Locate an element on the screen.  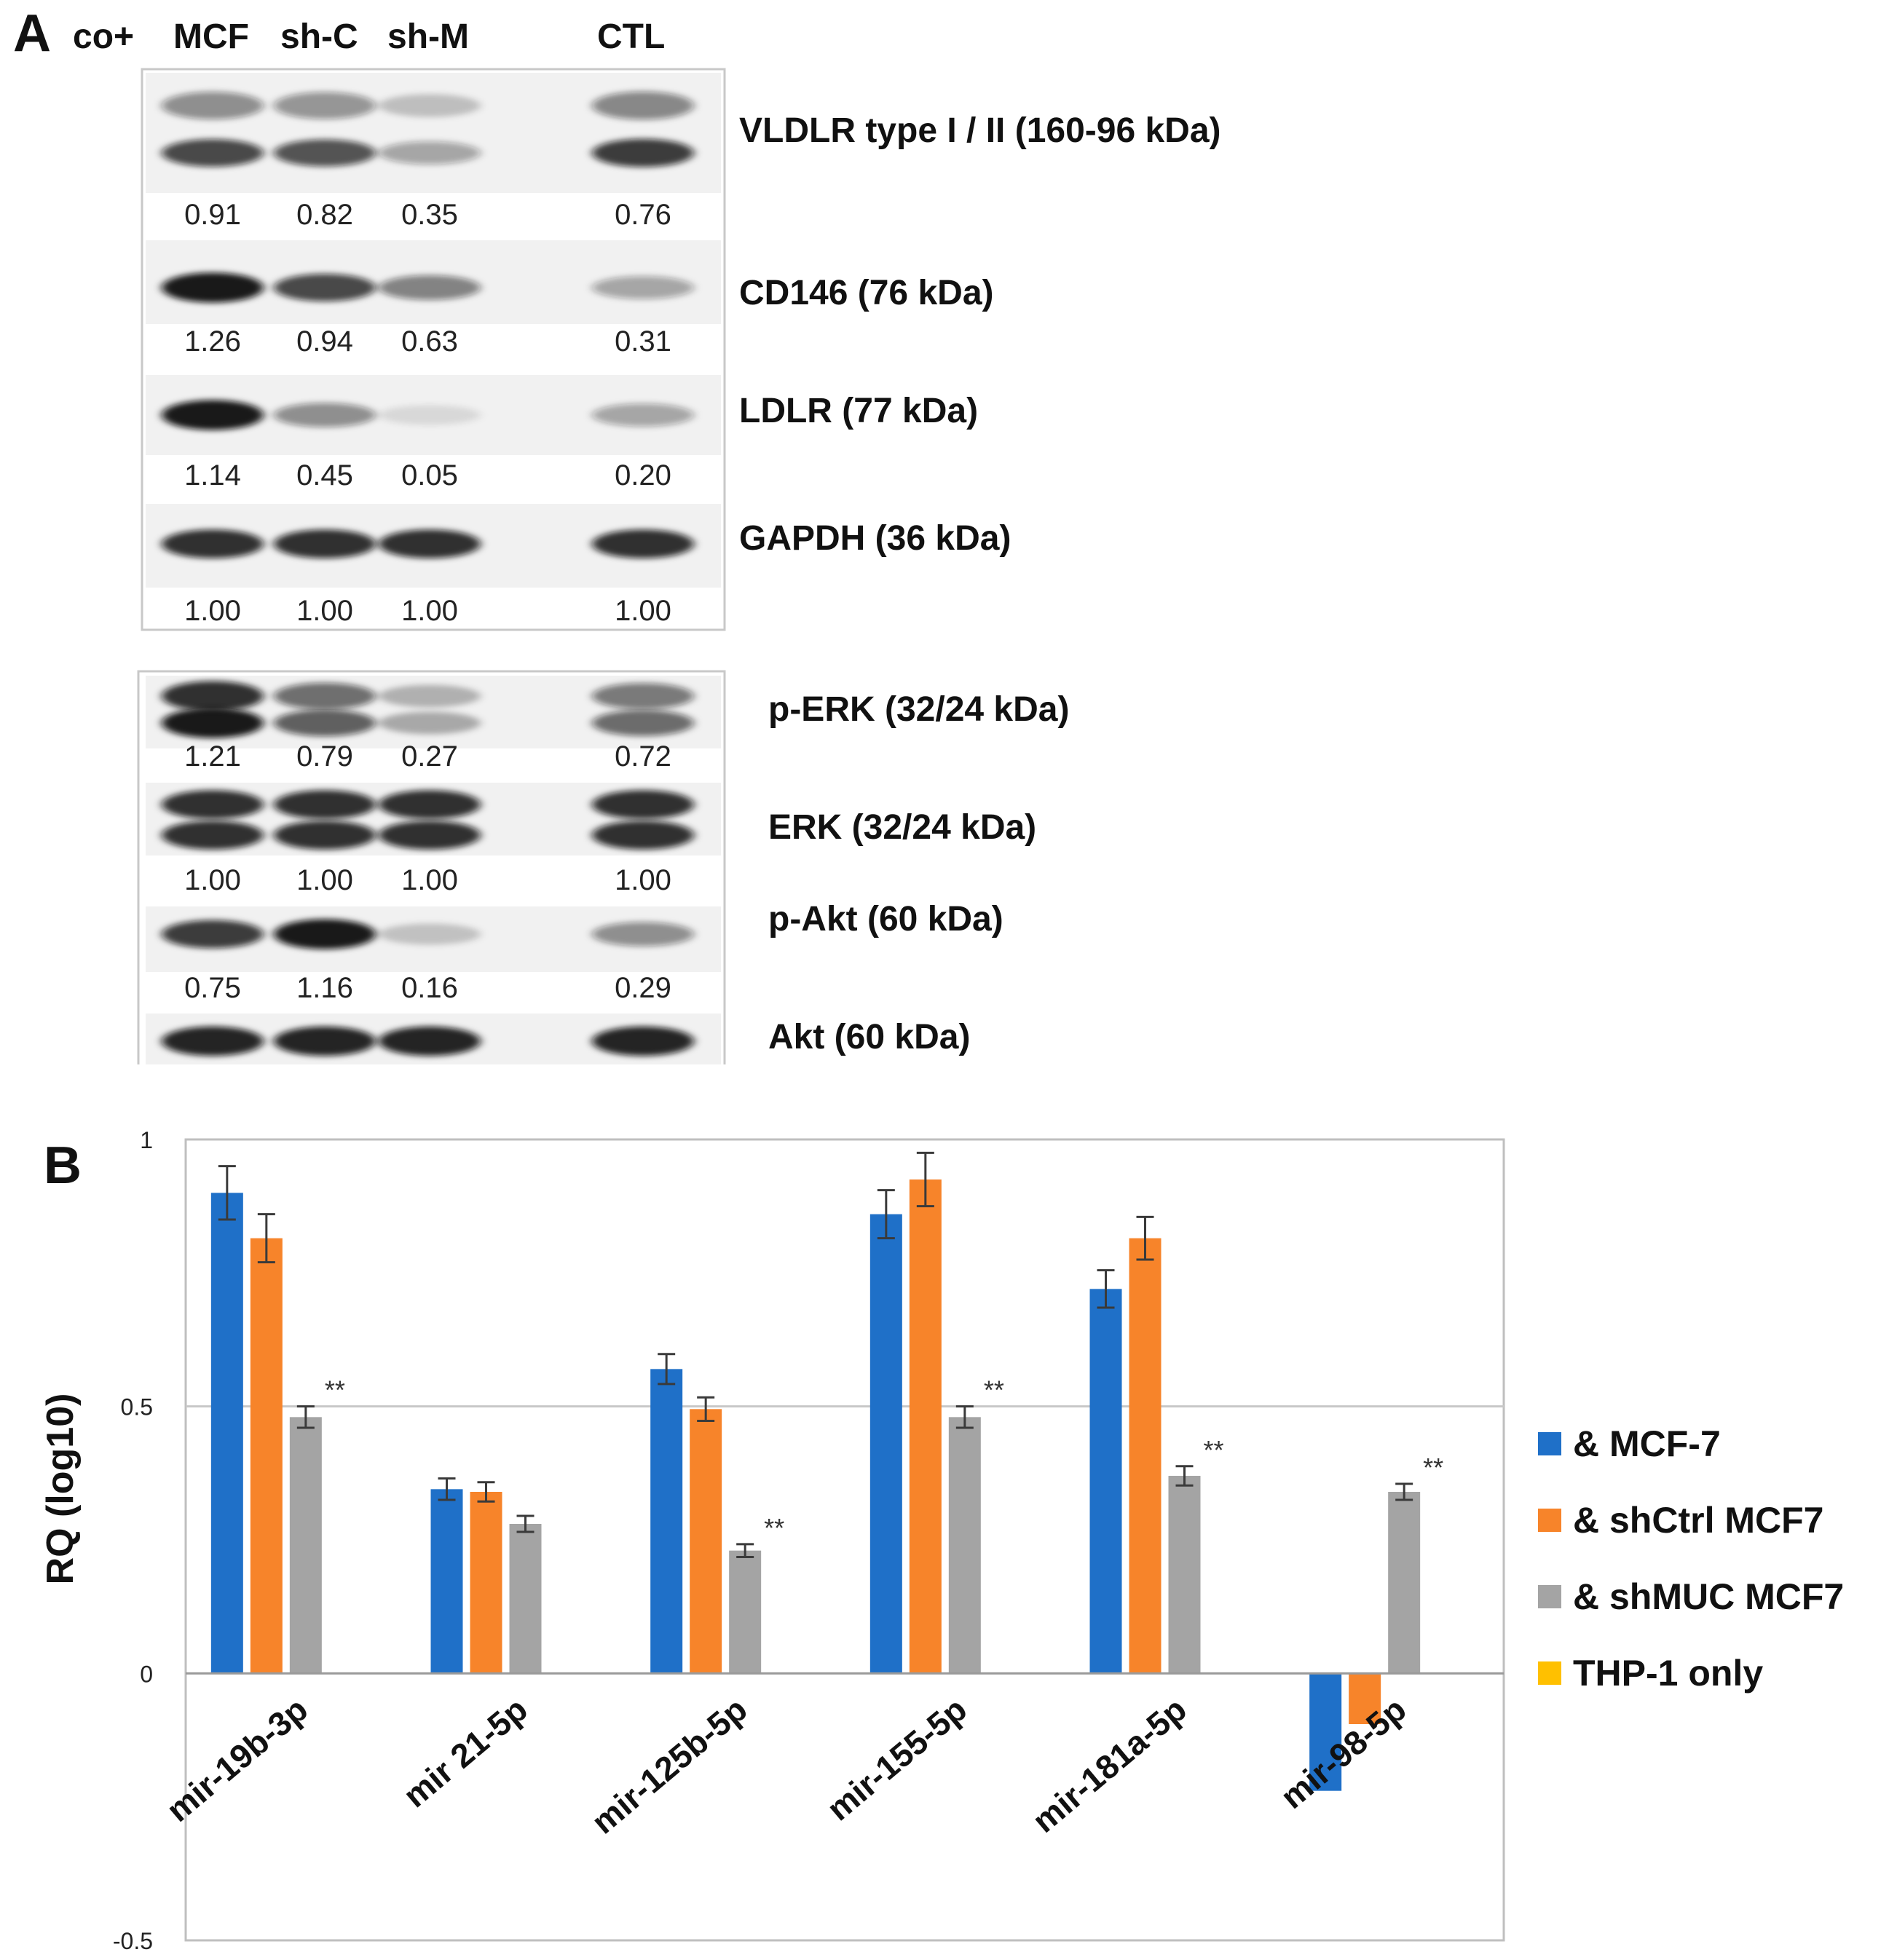
blot-row: ERK (32/24 kDa) 1.00 1.00 1.00 1.00 is located at coordinates (591, 839).